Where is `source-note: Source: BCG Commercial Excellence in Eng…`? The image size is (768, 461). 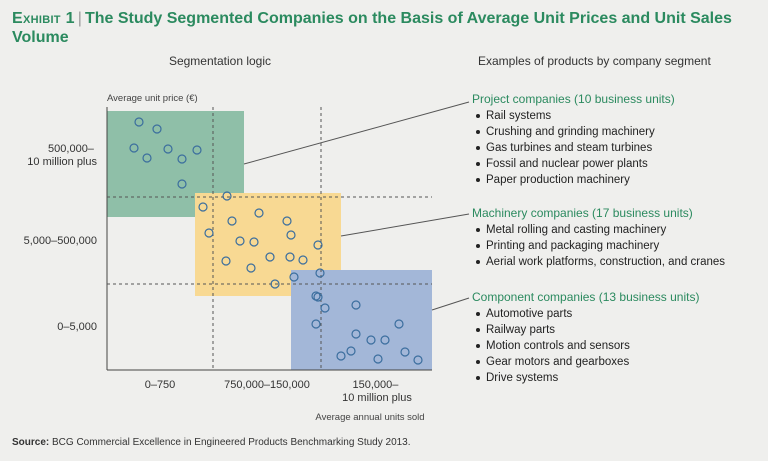
source-note: Source: BCG Commercial Excellence in Eng… is located at coordinates (211, 442).